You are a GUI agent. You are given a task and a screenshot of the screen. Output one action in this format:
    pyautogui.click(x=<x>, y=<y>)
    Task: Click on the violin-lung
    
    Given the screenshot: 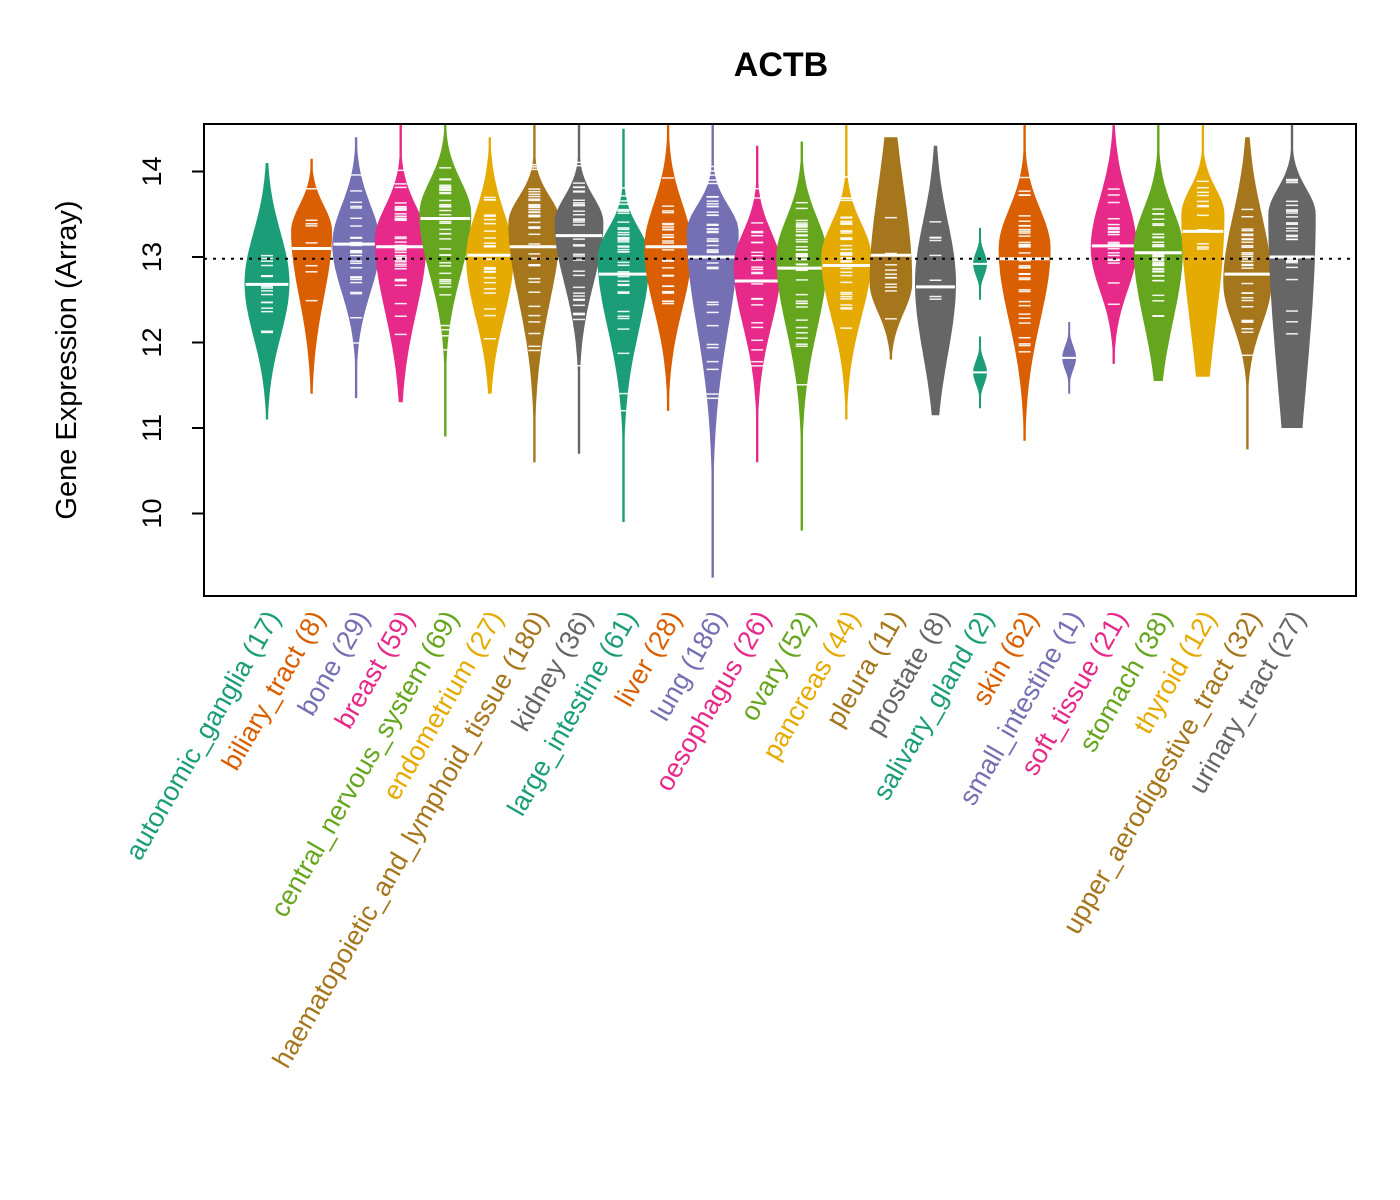 What is the action you would take?
    pyautogui.click(x=712, y=351)
    